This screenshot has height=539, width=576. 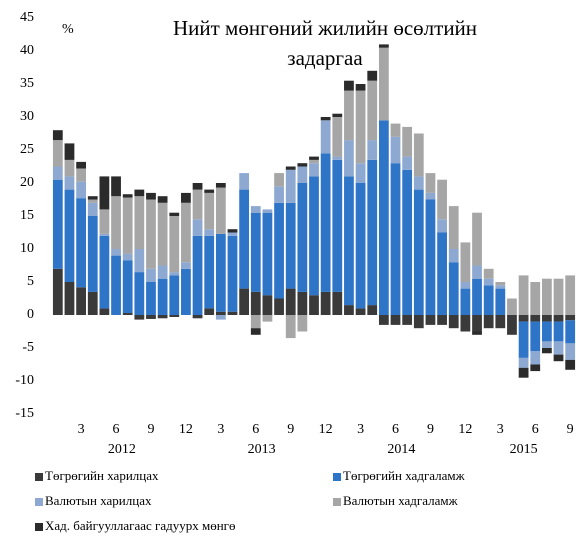 I want to click on title-line: задаргаа, so click(x=325, y=58).